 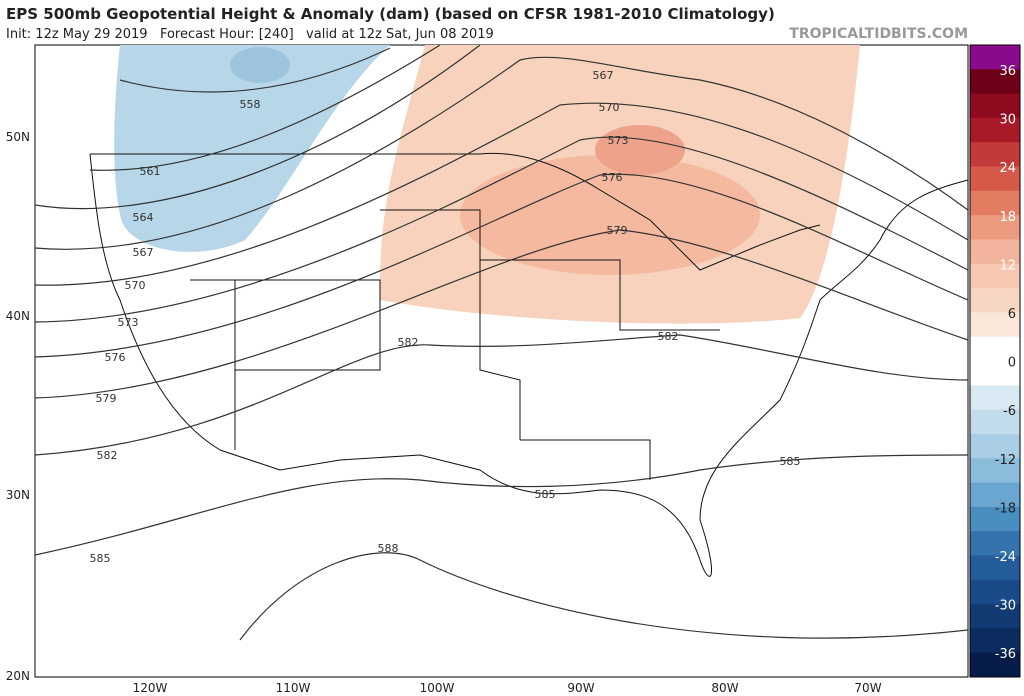 What do you see at coordinates (1012, 314) in the screenshot?
I see `colorbar-label: 6` at bounding box center [1012, 314].